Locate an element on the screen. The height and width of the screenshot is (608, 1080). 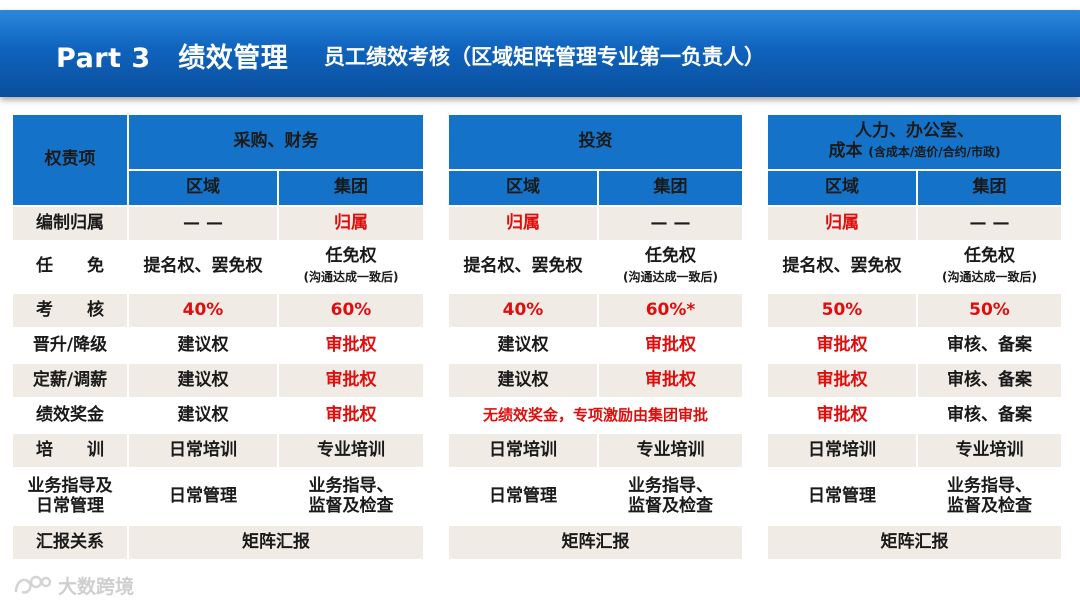
title-banner: Part 3 绩效管理 员工绩效考核（区域矩阵管理专业第一负责人） is located at coordinates (540, 53).